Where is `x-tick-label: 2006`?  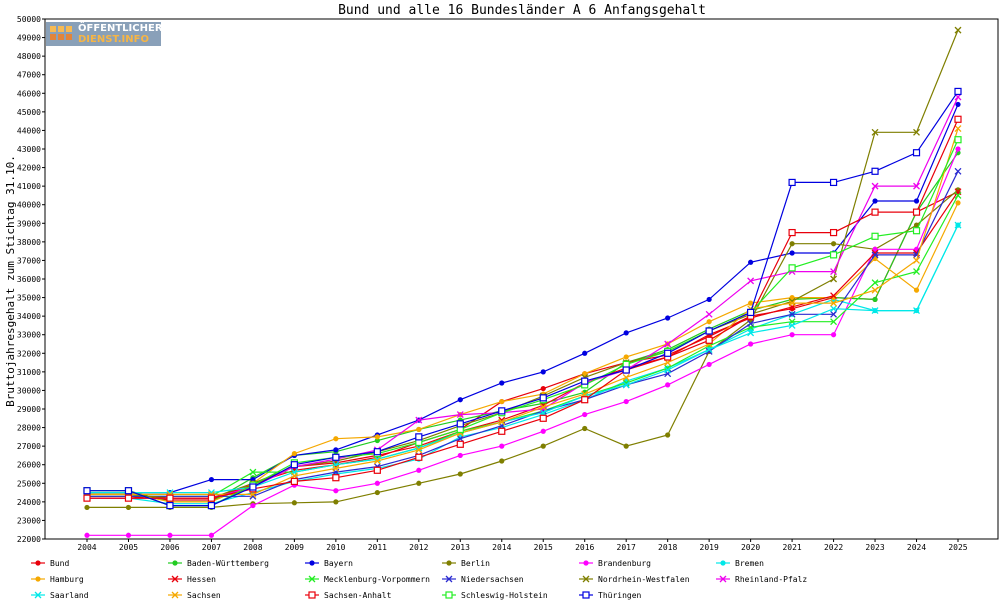 x-tick-label: 2006 is located at coordinates (169, 547).